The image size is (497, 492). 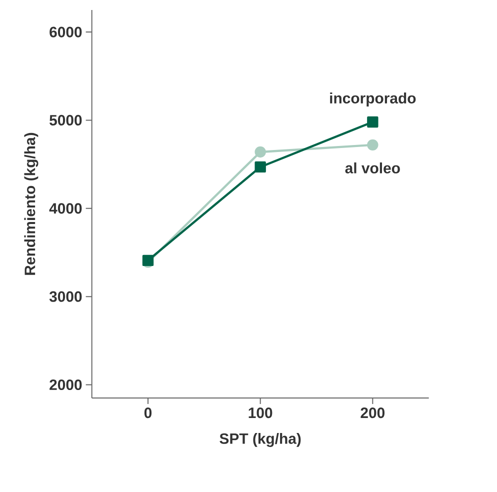 I want to click on x-tick-label: 0, so click(x=148, y=413).